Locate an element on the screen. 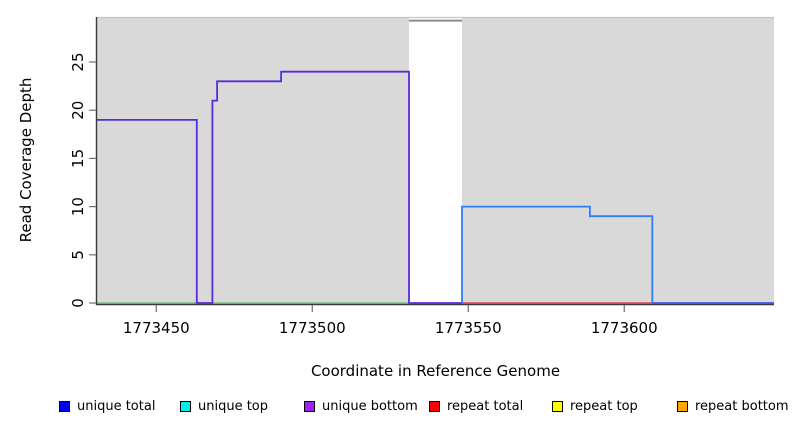 This screenshot has height=432, width=792. legend-label: repeat total is located at coordinates (485, 406).